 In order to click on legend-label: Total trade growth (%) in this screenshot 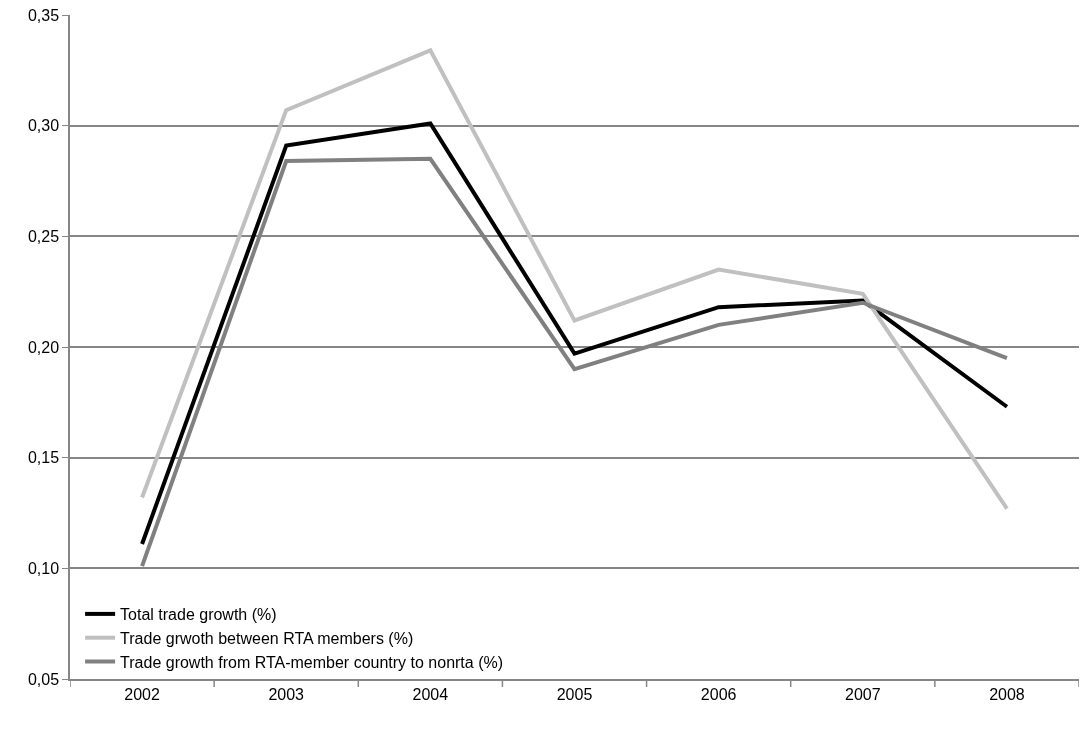, I will do `click(198, 615)`.